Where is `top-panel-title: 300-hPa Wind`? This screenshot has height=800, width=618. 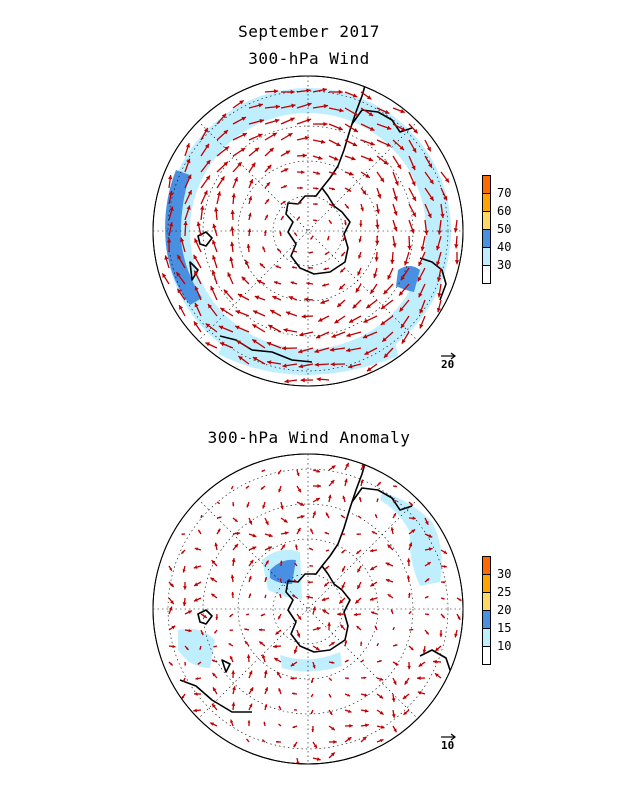 top-panel-title: 300-hPa Wind is located at coordinates (309, 58).